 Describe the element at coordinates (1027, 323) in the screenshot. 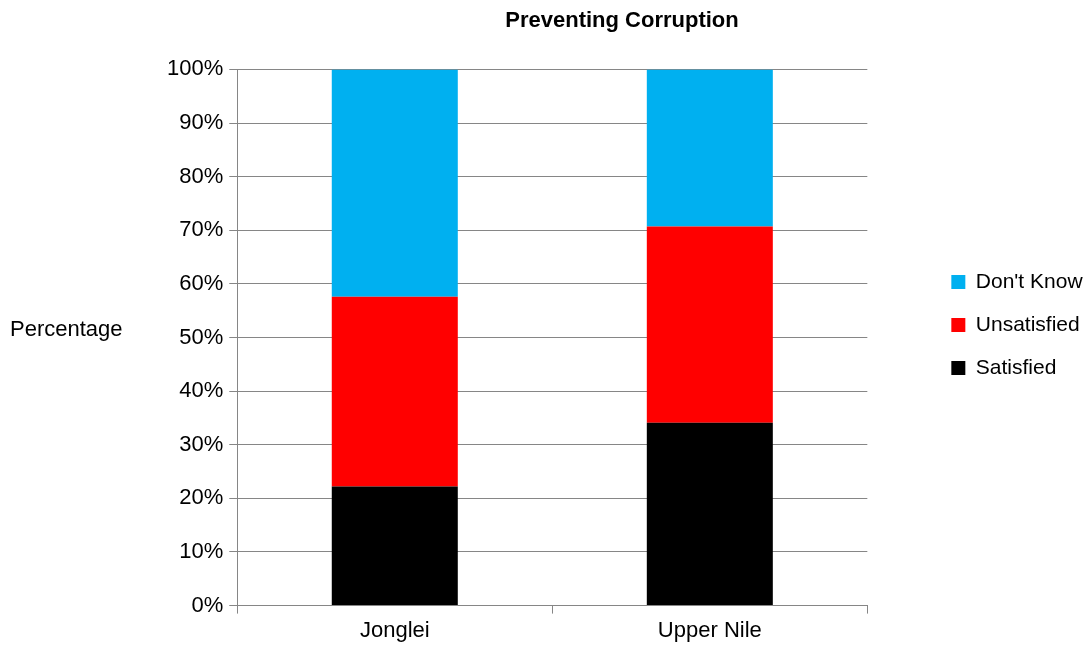

I see `legend-label: Unsatisfied` at that location.